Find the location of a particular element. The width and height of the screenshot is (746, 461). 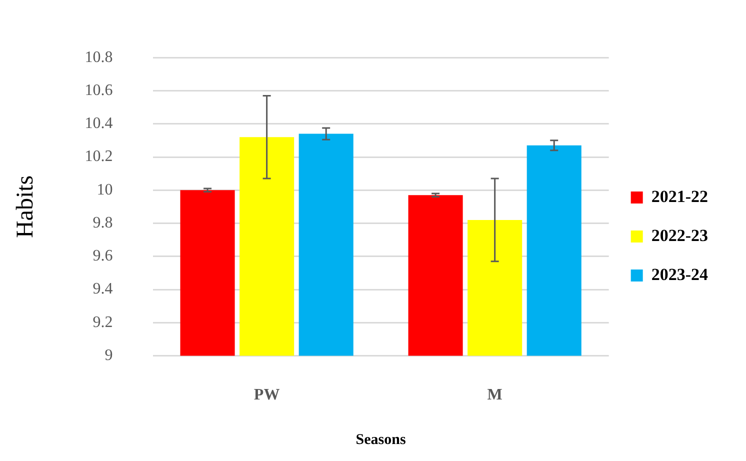

legend-label: 2023-24 is located at coordinates (679, 274).